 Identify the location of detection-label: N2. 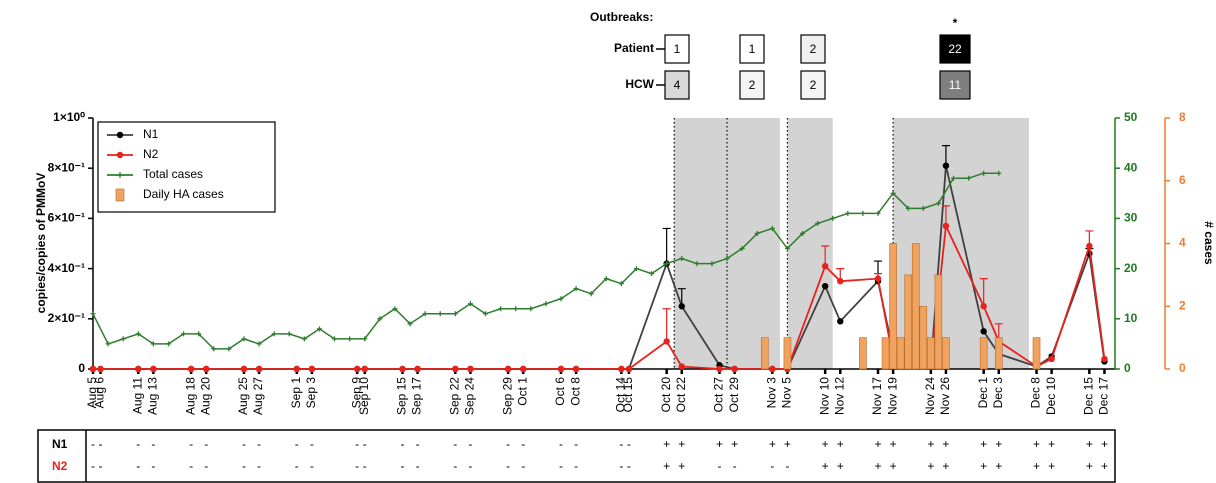
(60, 466).